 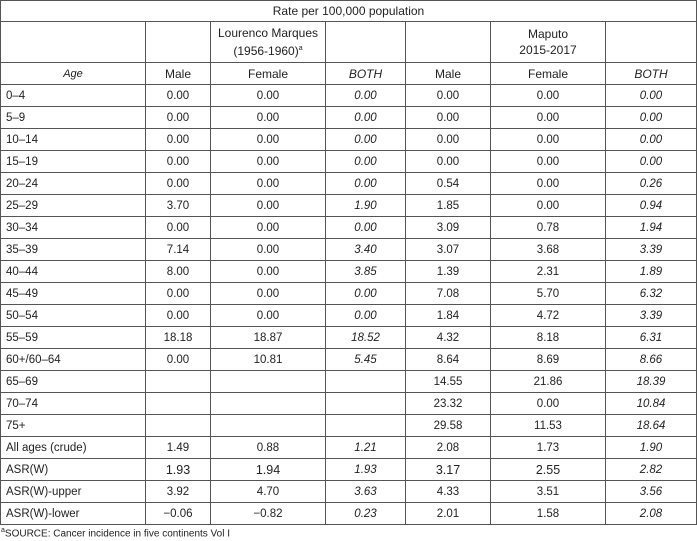 What do you see at coordinates (651, 227) in the screenshot?
I see `maputo-both-cell: 1.94` at bounding box center [651, 227].